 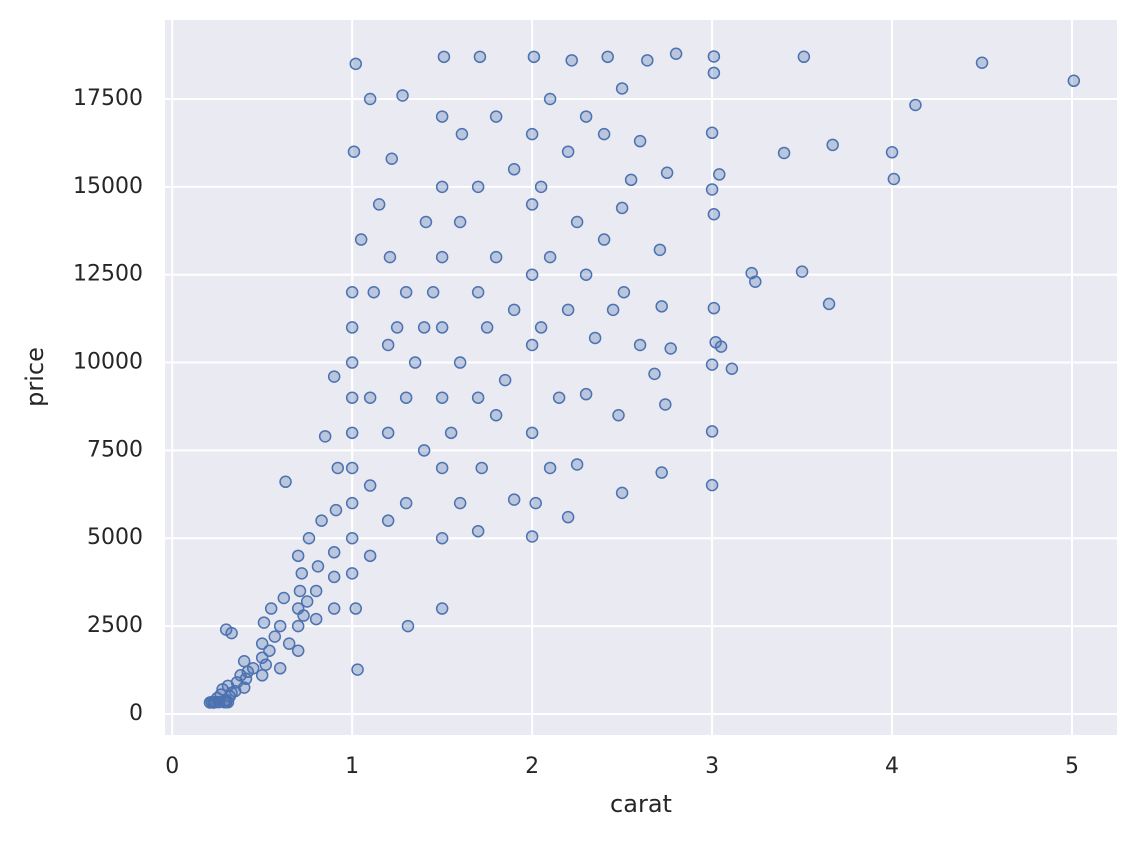 I want to click on y-tick-label: 15000, so click(x=108, y=186).